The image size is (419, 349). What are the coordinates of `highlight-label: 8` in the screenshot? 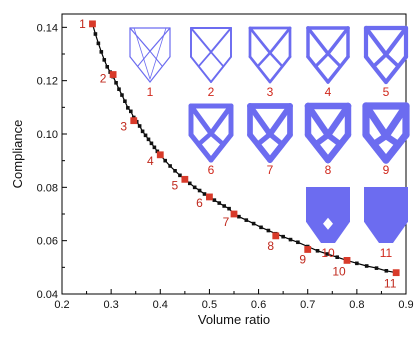 It's located at (270, 246).